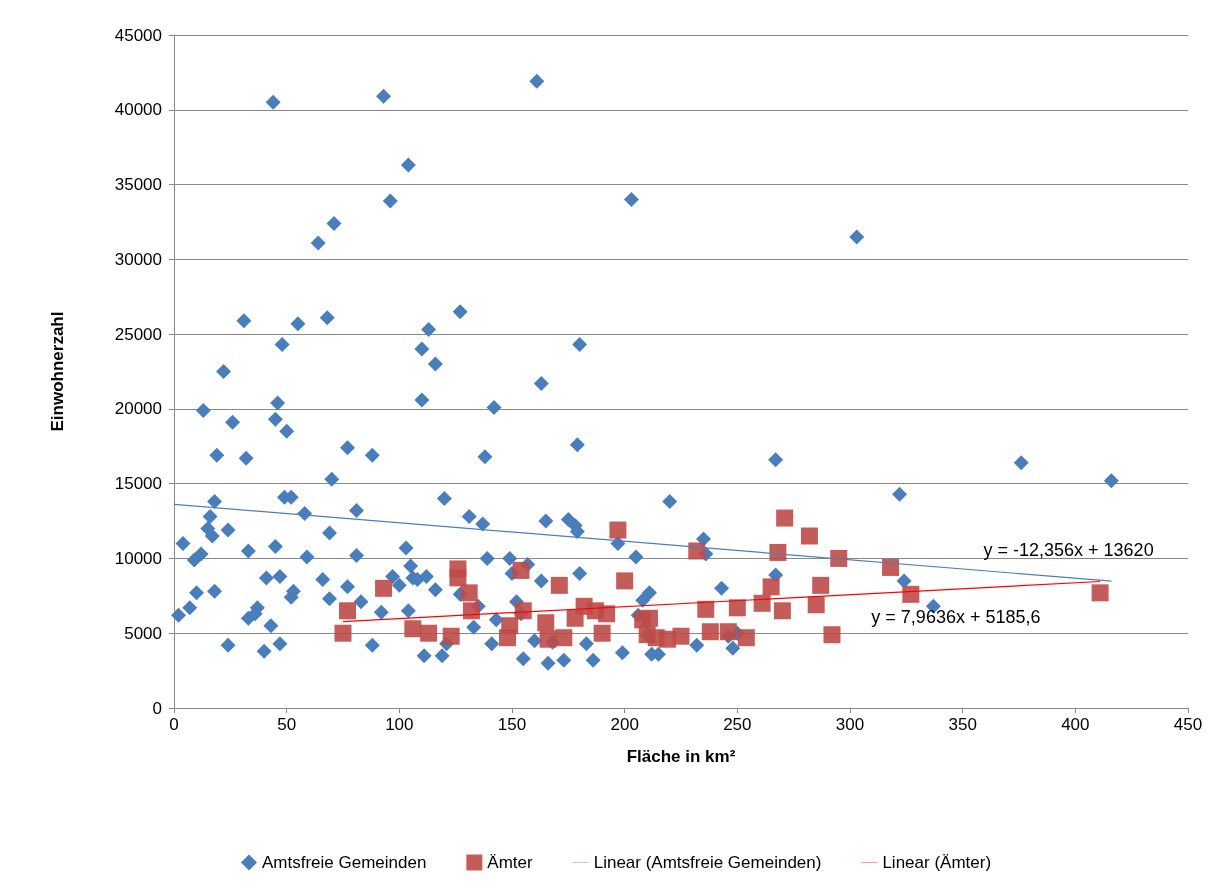  Describe the element at coordinates (737, 724) in the screenshot. I see `x-tick-label: 250` at that location.